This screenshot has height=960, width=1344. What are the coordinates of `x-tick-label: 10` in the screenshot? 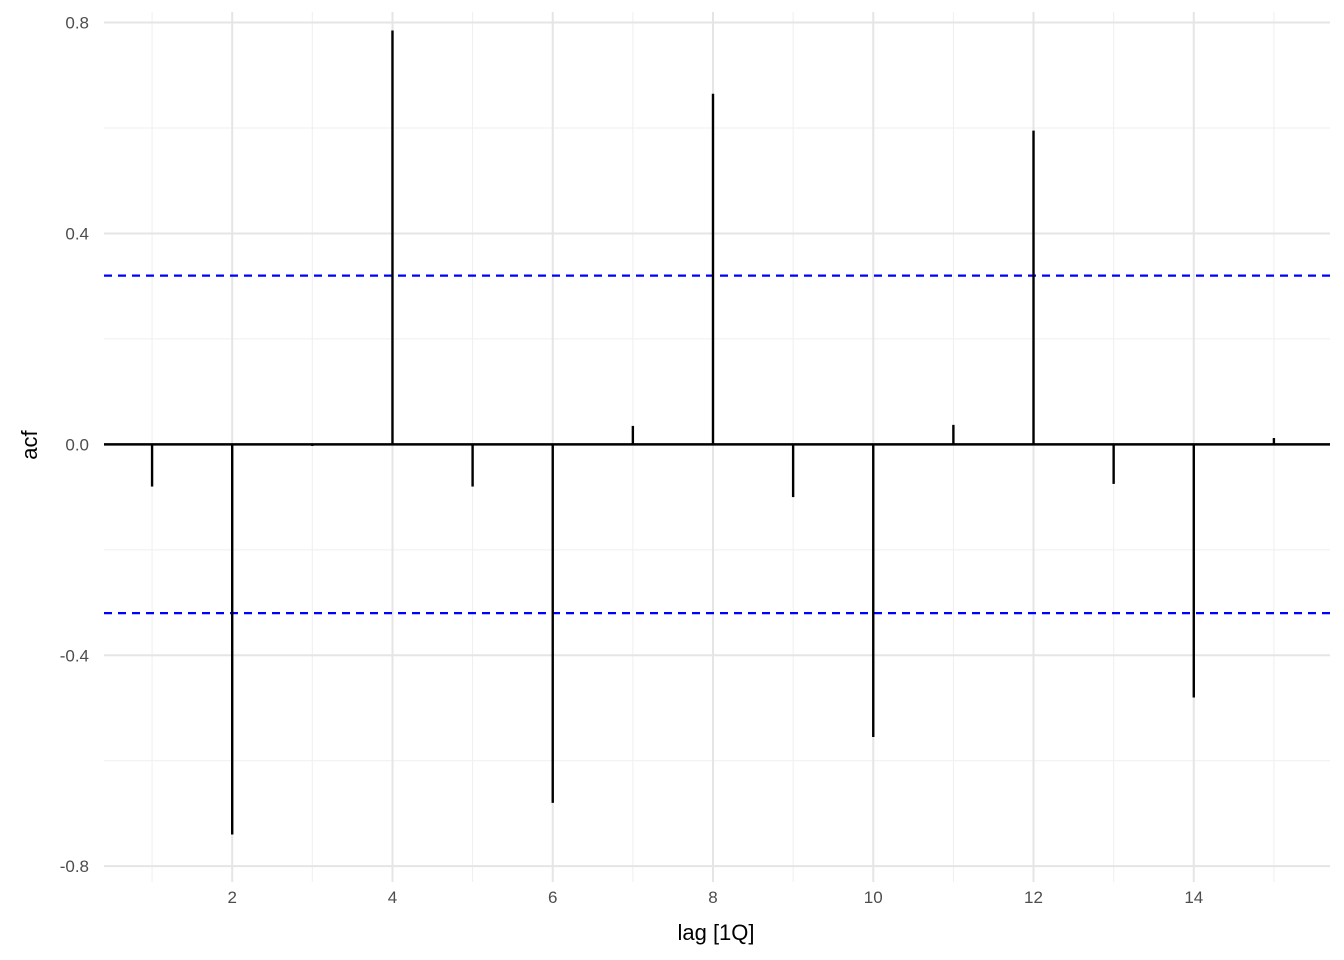 It's located at (873, 897).